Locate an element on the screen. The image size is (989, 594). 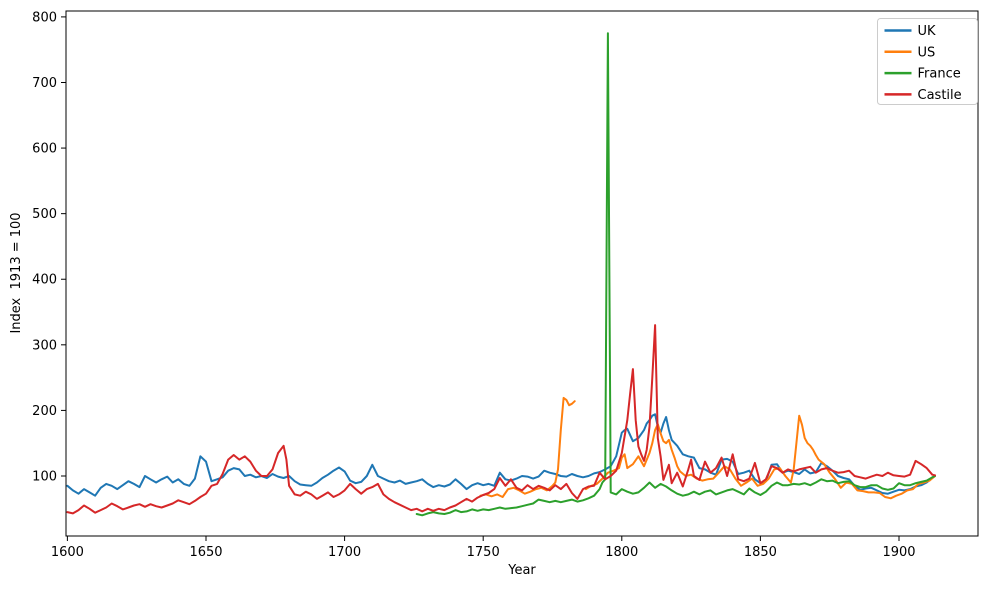
legend-entry-castile: Castile is located at coordinates (923, 95).